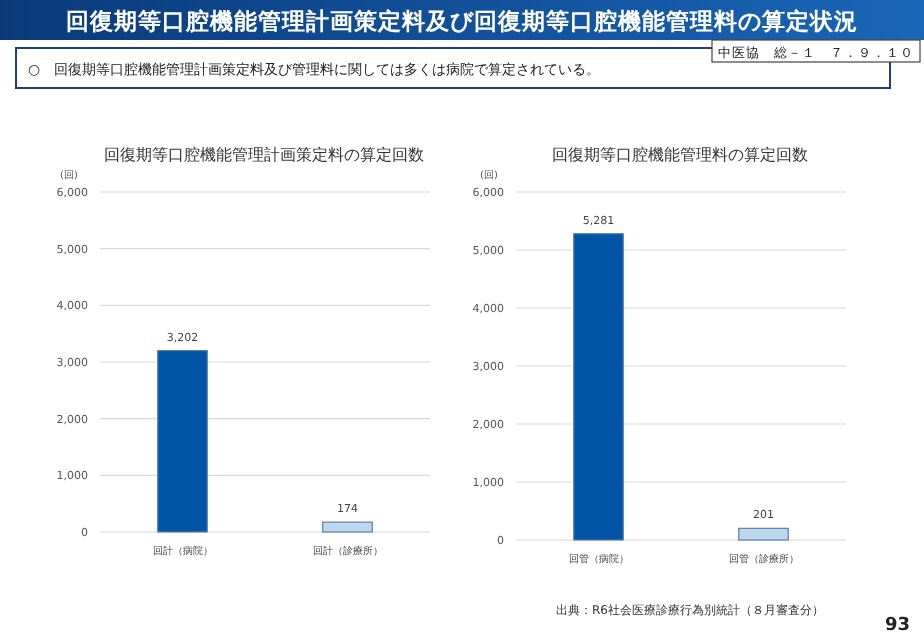  I want to click on text: 回復期等口腔機能管理計画策定料及び回復期等口腔機能管理料の算定状況, so click(462, 21).